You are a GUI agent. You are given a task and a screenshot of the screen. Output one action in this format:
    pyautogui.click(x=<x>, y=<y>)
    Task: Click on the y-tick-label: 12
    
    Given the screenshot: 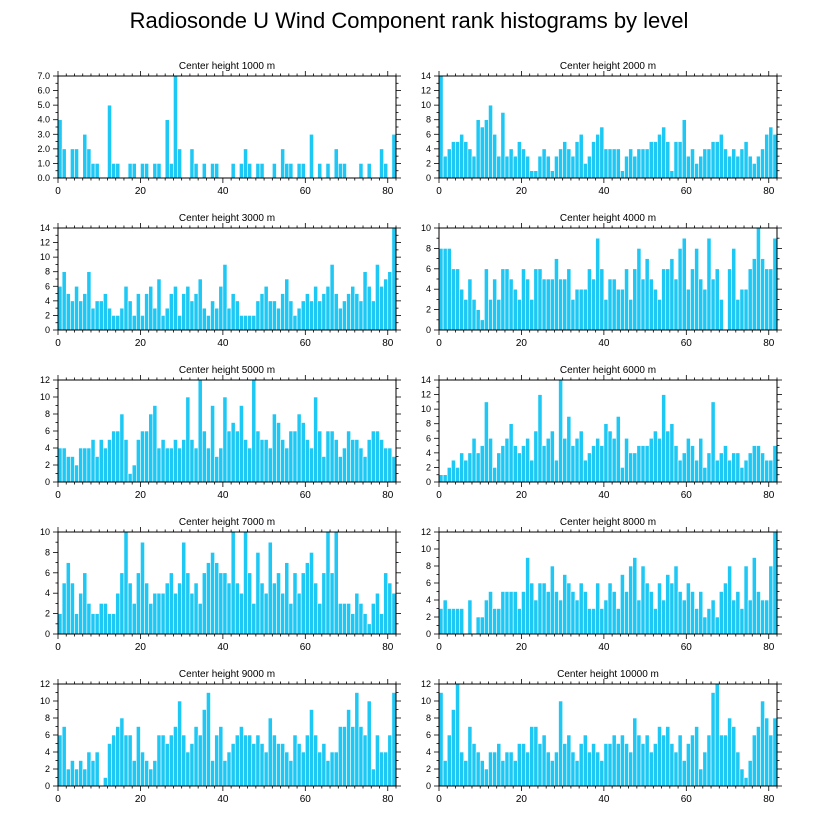 What is the action you would take?
    pyautogui.click(x=45, y=243)
    